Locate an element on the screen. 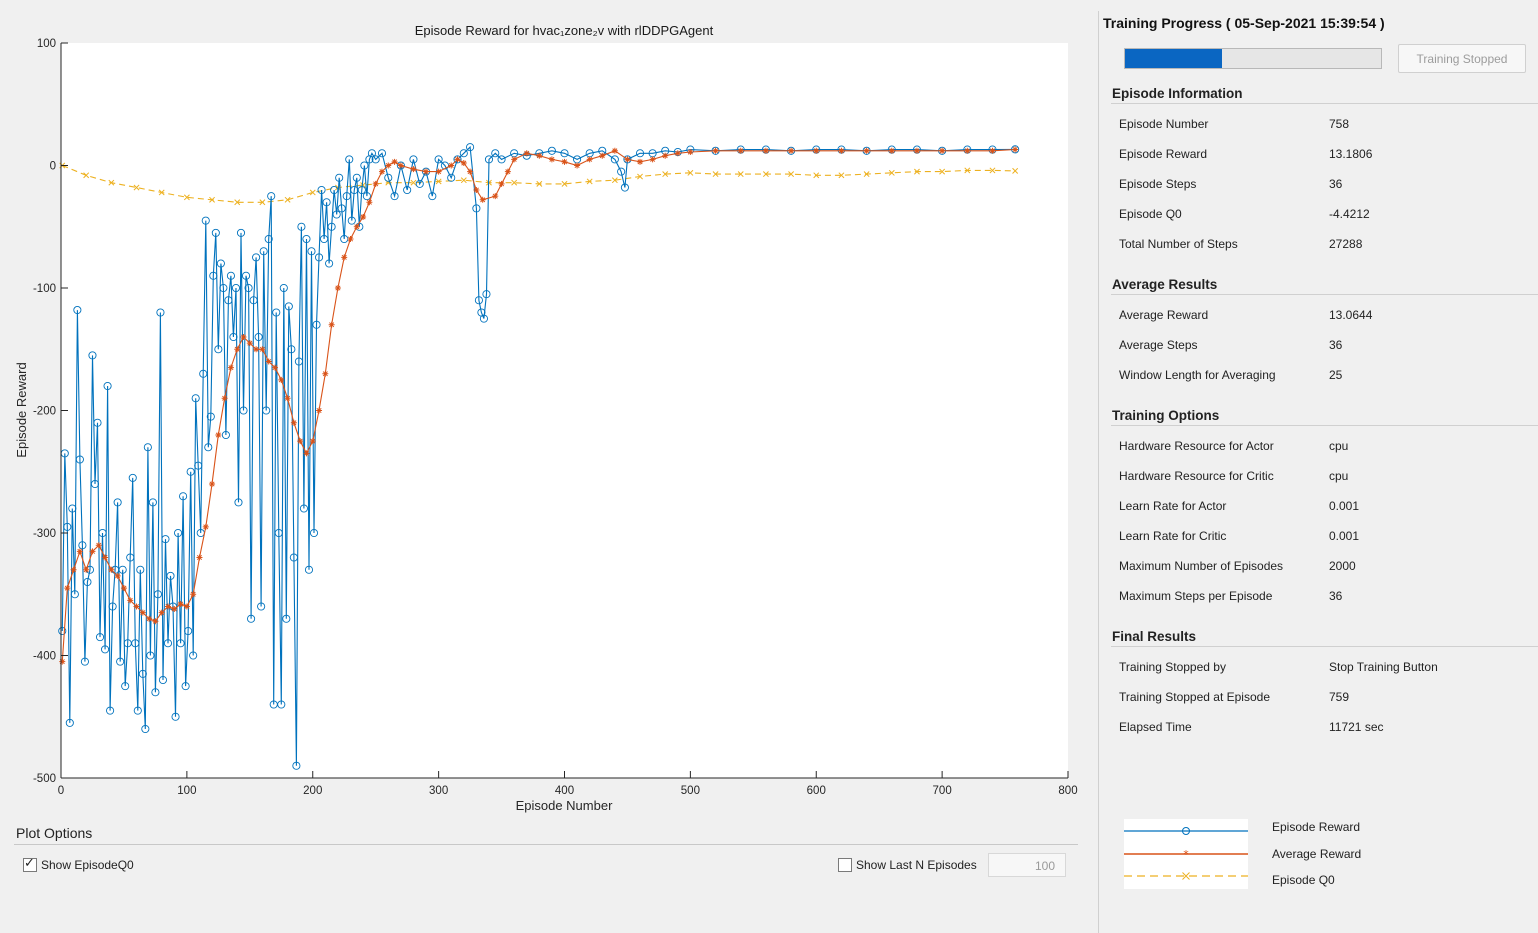  episode-number-value: 758 is located at coordinates (1339, 124).